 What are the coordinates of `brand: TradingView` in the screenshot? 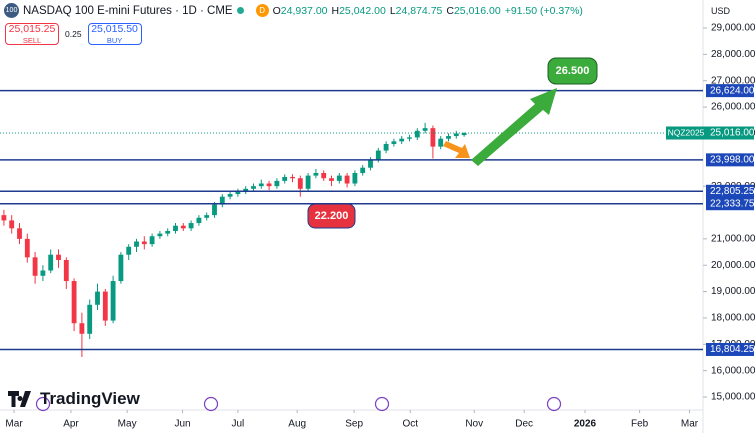 It's located at (74, 399).